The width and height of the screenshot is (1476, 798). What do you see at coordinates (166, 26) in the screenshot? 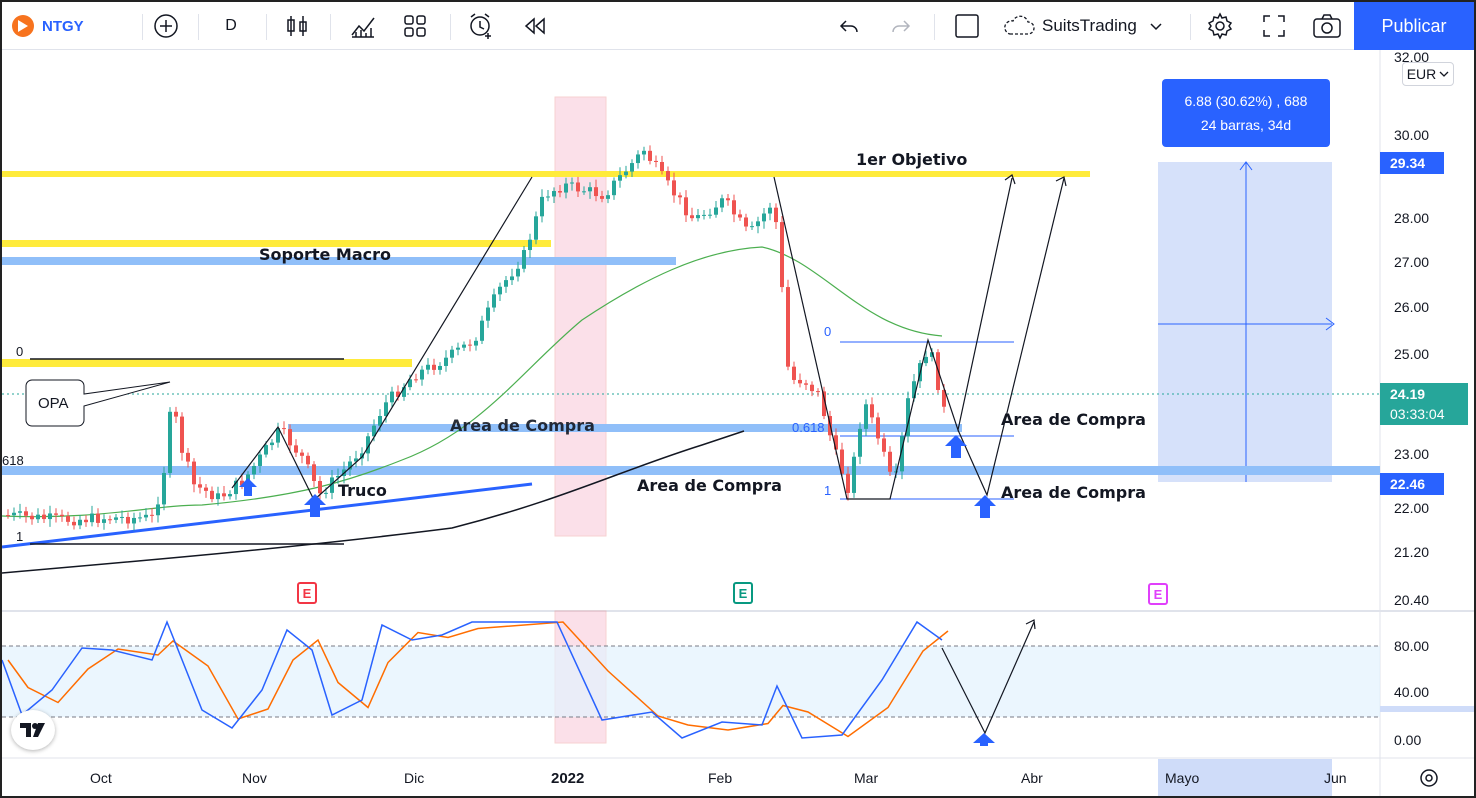
I see `add-symbol-button` at bounding box center [166, 26].